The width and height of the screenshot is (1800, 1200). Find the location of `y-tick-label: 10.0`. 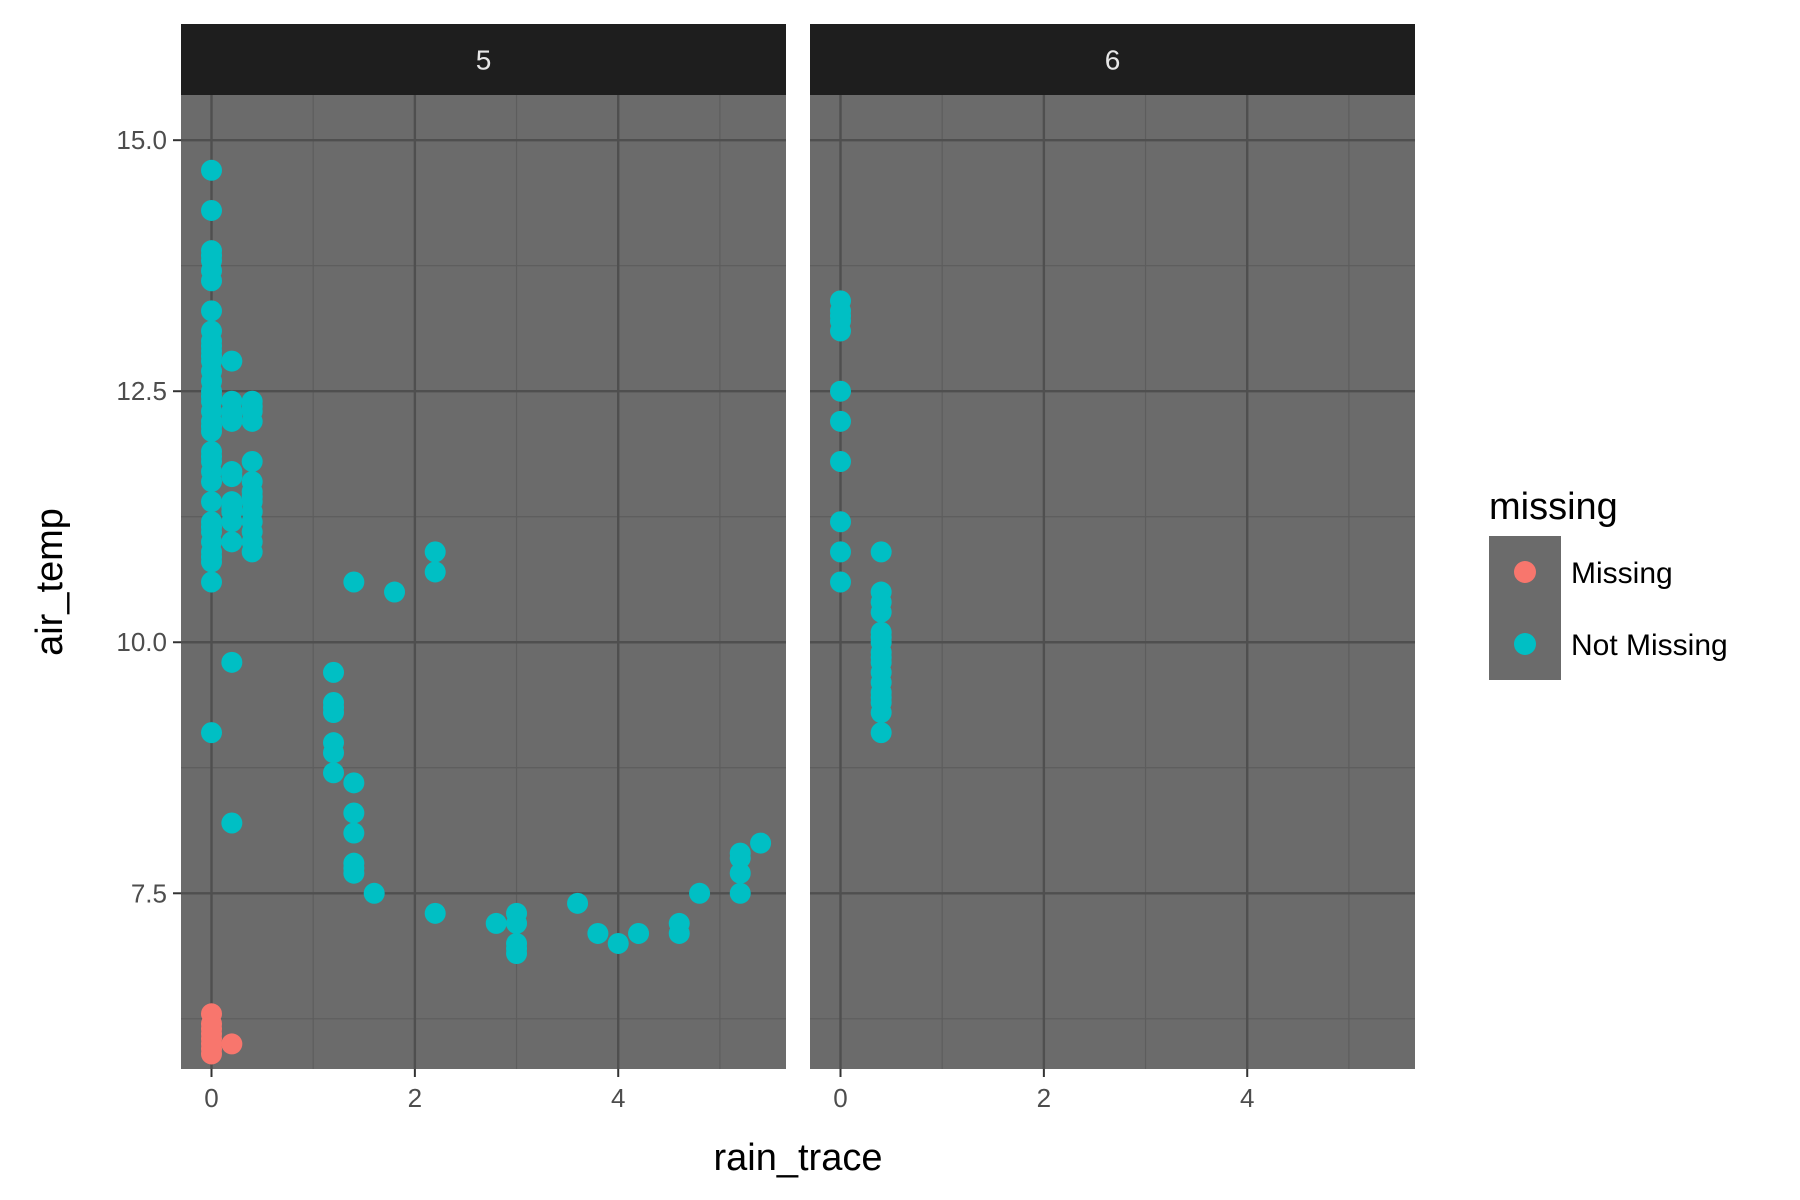

y-tick-label: 10.0 is located at coordinates (141, 642).